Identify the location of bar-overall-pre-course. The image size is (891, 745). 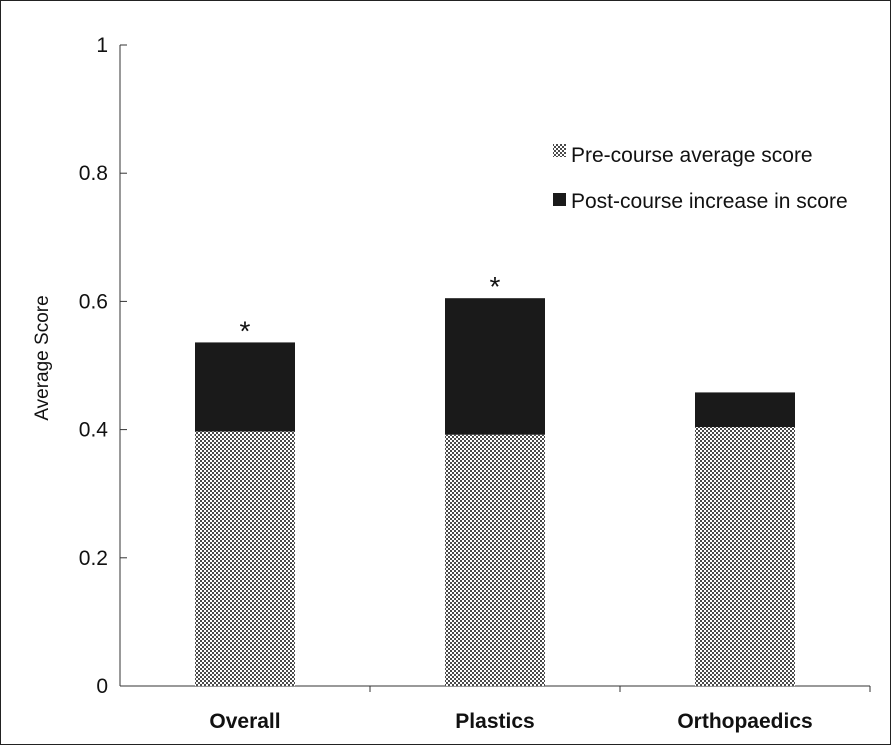
(245, 558).